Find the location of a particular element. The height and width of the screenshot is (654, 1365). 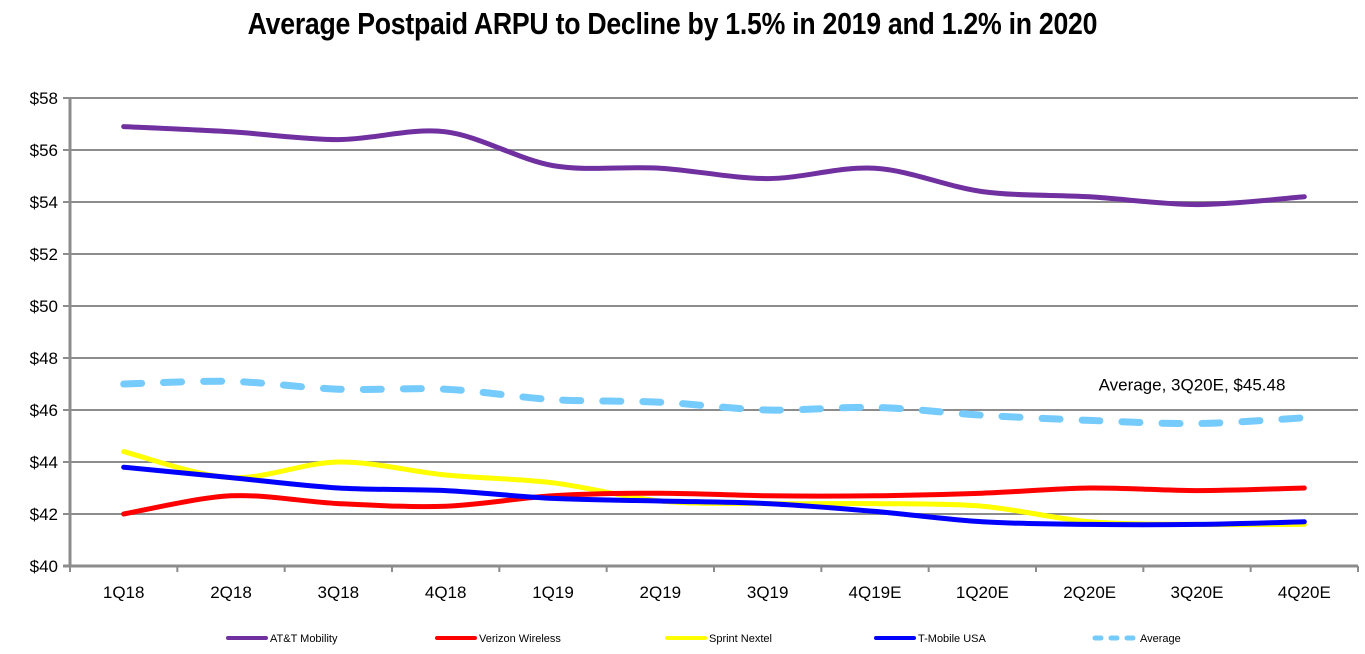

legend-label-at-t-mobility: AT&T Mobility is located at coordinates (304, 639).